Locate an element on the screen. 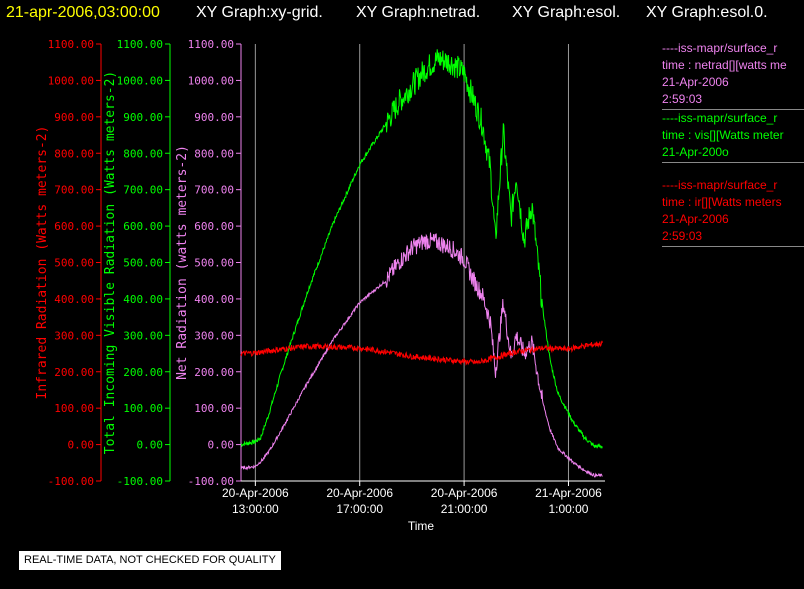 This screenshot has width=804, height=589. header-item: XY Graph:xy-grid. is located at coordinates (259, 12).